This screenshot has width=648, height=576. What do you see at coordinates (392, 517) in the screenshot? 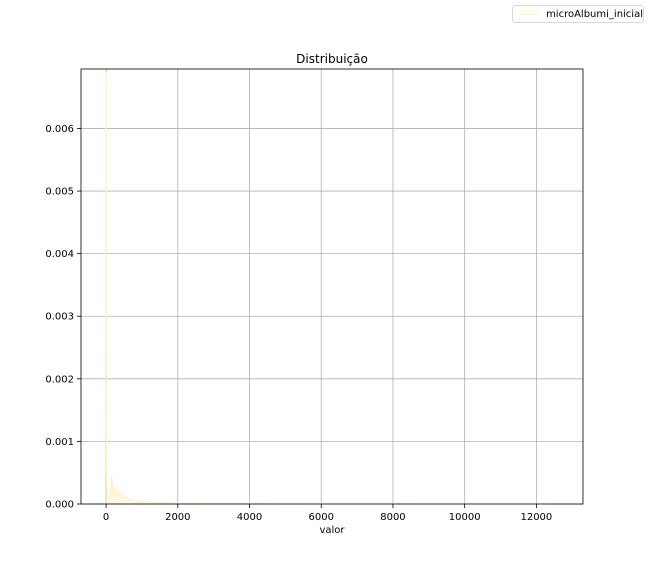
I see `x-tick-label: 8000` at bounding box center [392, 517].